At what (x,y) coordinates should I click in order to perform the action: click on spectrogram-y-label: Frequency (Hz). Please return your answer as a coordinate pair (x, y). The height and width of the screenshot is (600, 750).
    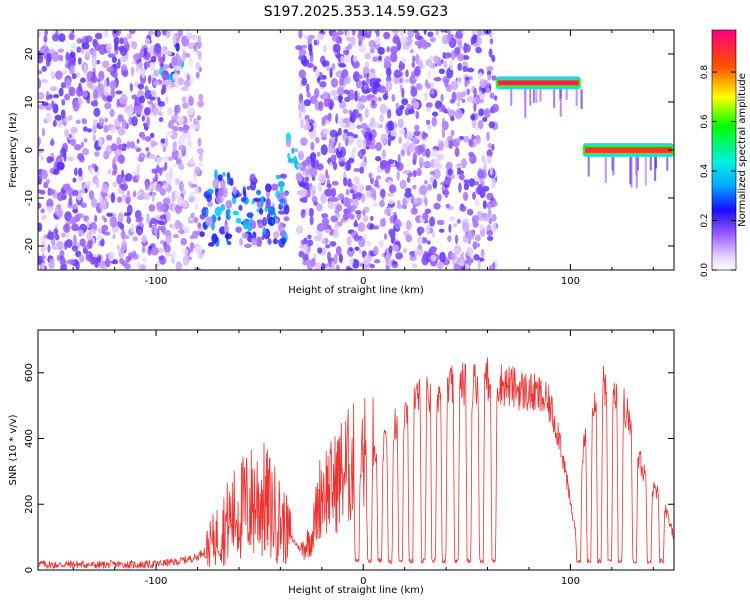
    Looking at the image, I should click on (13, 150).